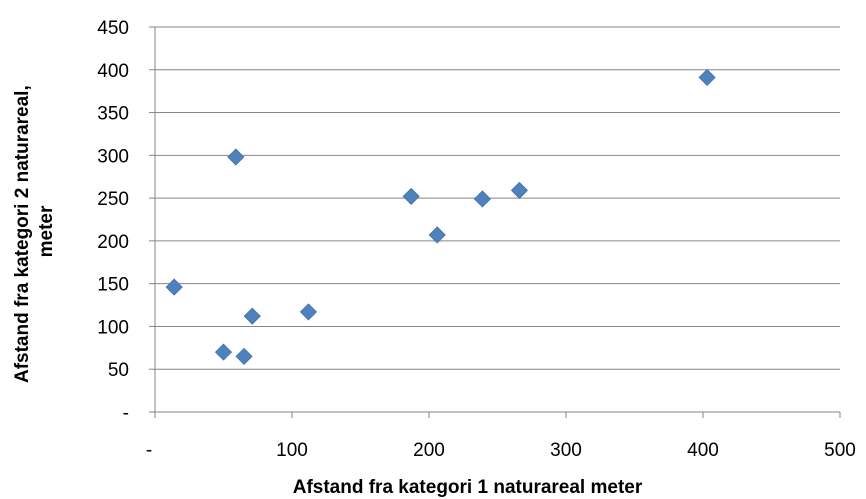 The height and width of the screenshot is (499, 866). What do you see at coordinates (566, 450) in the screenshot?
I see `x-tick-label: 300` at bounding box center [566, 450].